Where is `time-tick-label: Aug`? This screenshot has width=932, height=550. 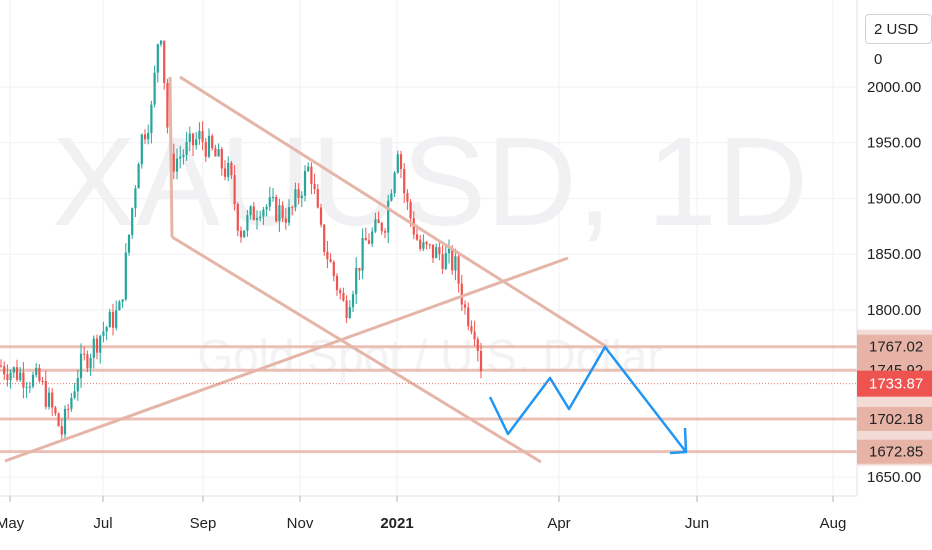 time-tick-label: Aug is located at coordinates (833, 523).